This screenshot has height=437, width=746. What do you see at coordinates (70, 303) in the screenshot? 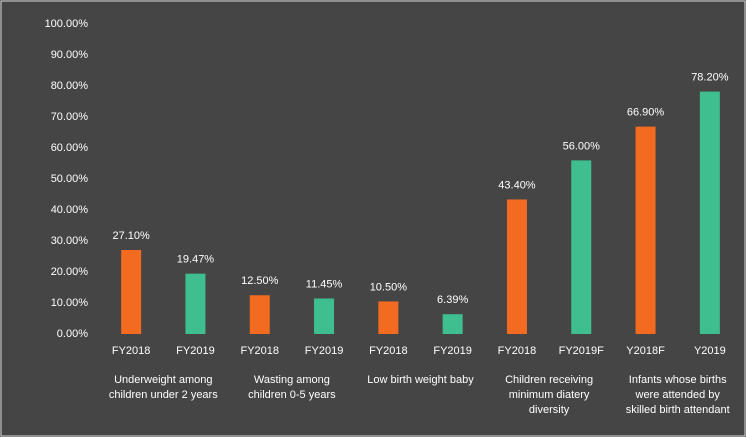
I see `y-tick-label: 10.00%` at bounding box center [70, 303].